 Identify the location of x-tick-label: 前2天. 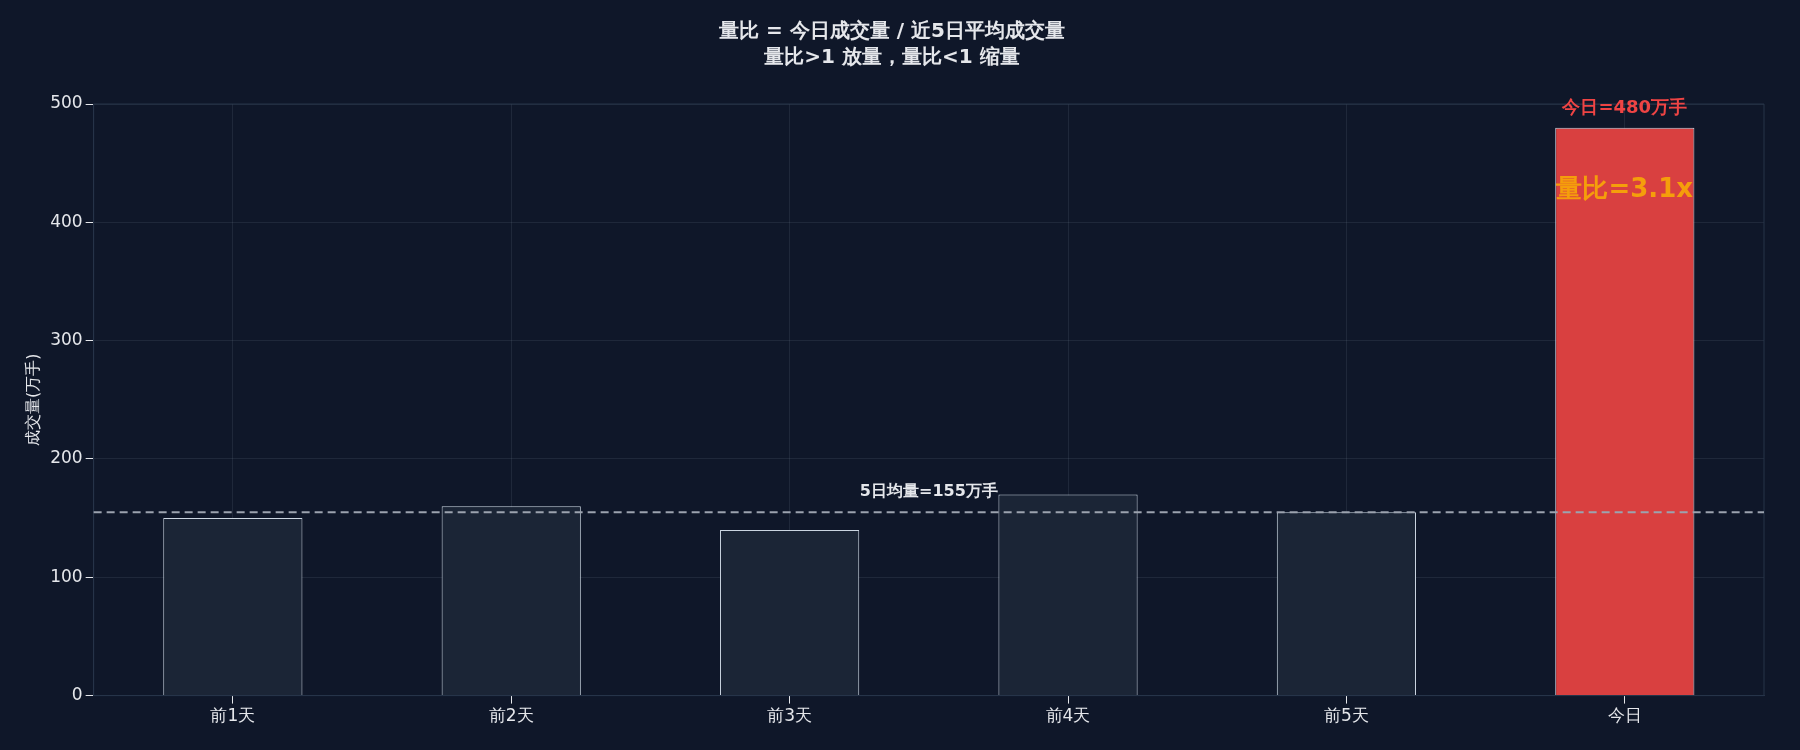
(511, 715).